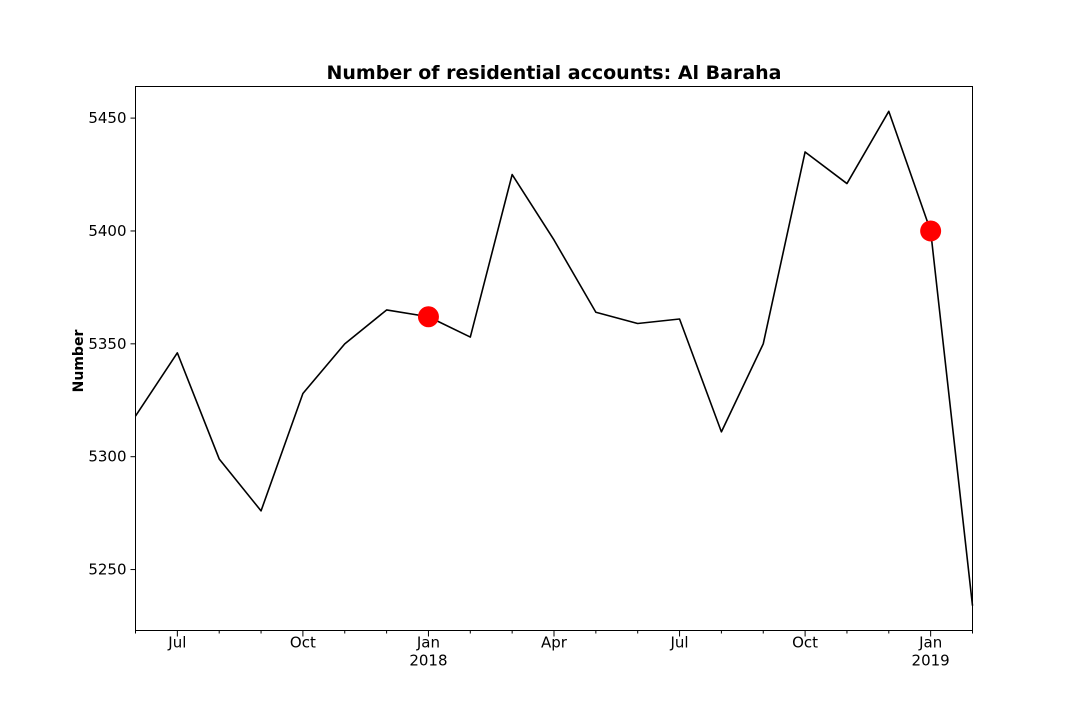  Describe the element at coordinates (107, 344) in the screenshot. I see `y-tick-label: 5350` at that location.